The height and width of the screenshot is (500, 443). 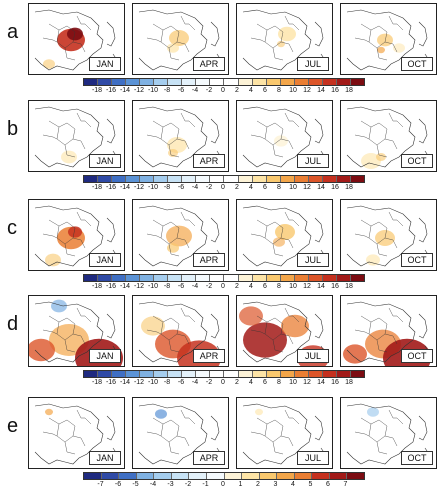 What do you see at coordinates (240, 484) in the screenshot?
I see `colorbar-tick-label: 1` at bounding box center [240, 484].